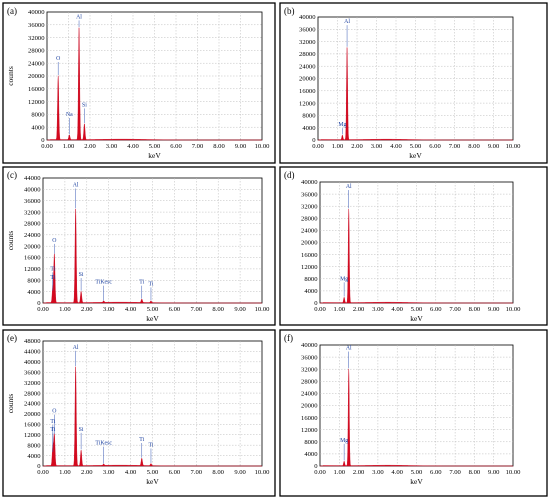 The height and width of the screenshot is (499, 550). What do you see at coordinates (240, 472) in the screenshot?
I see `x-tick-label: 9.00` at bounding box center [240, 472].